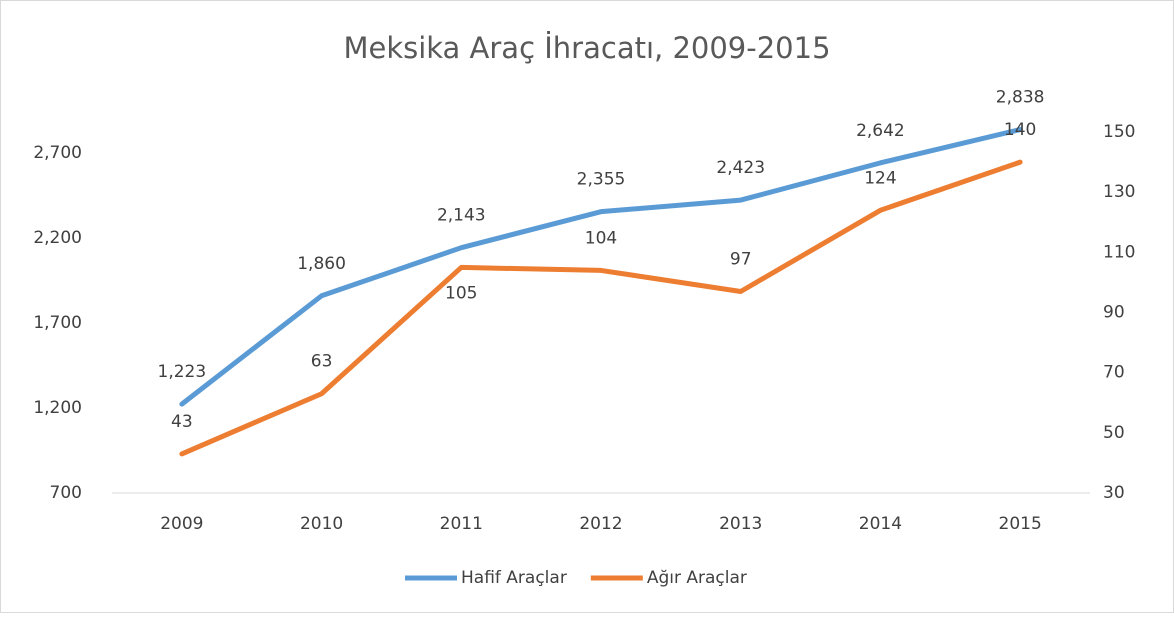 This screenshot has width=1174, height=617. I want to click on x-tick-label: 2010, so click(321, 524).